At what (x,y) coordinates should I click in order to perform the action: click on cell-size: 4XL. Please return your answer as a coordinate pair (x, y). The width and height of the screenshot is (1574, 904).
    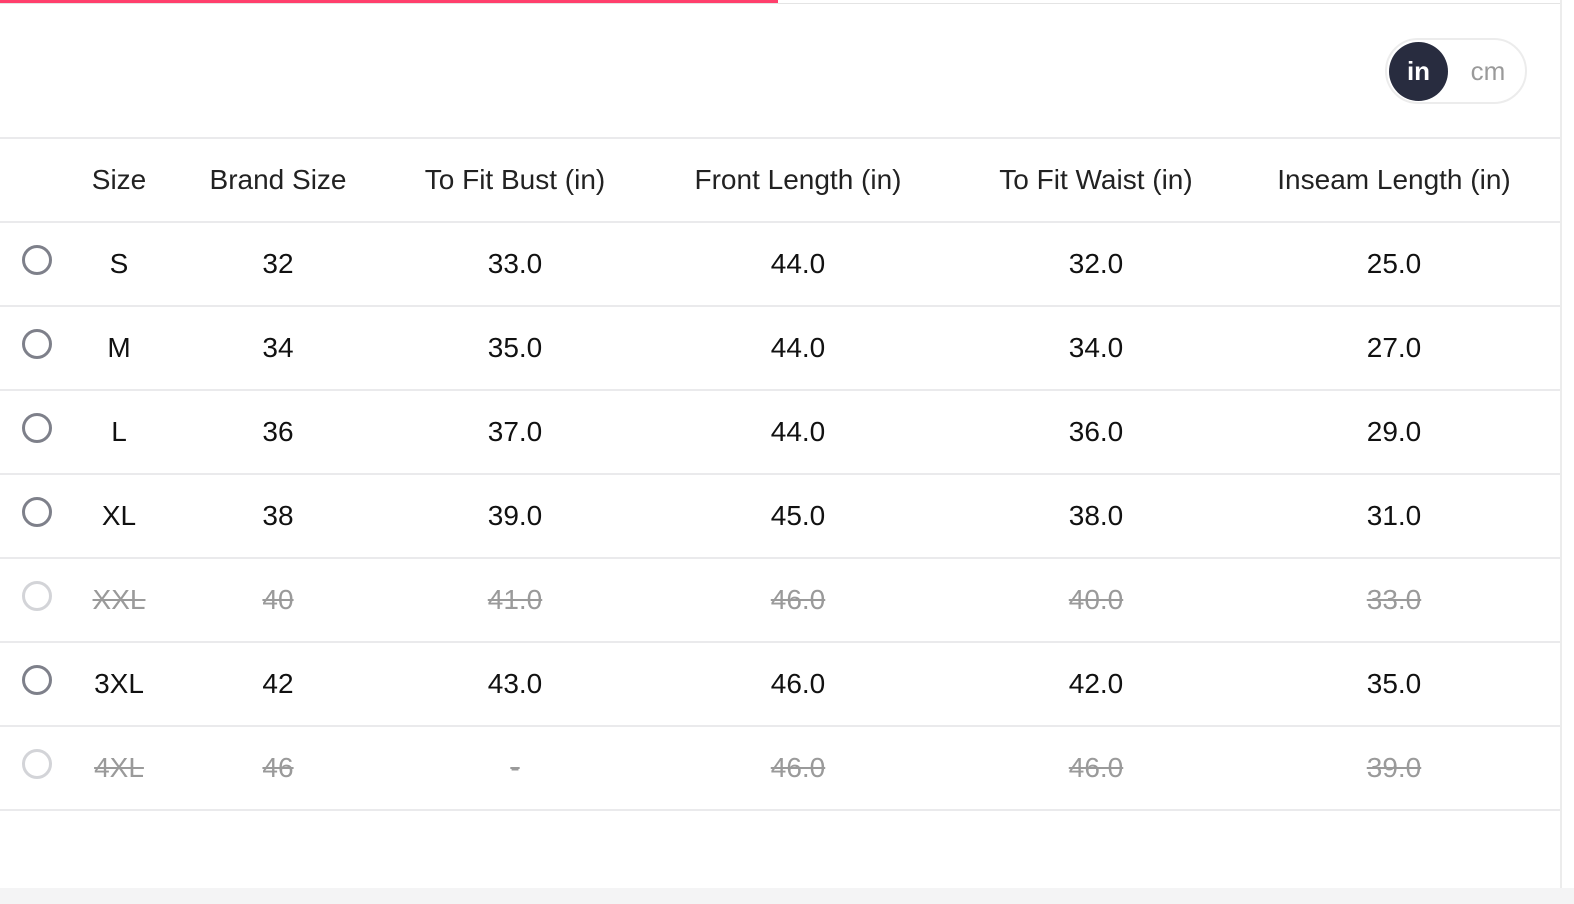
    Looking at the image, I should click on (119, 767).